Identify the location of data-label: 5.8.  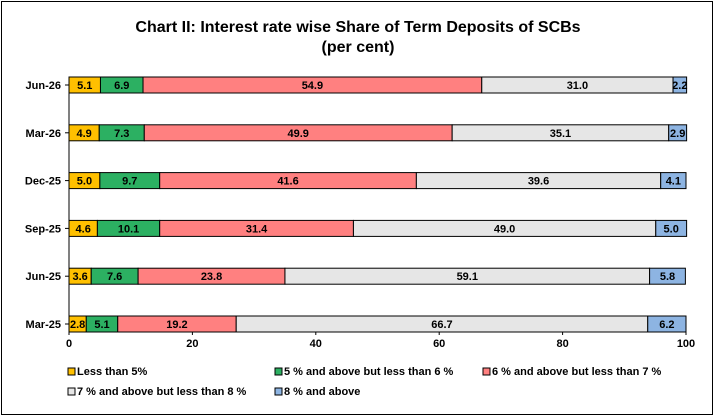
(667, 277).